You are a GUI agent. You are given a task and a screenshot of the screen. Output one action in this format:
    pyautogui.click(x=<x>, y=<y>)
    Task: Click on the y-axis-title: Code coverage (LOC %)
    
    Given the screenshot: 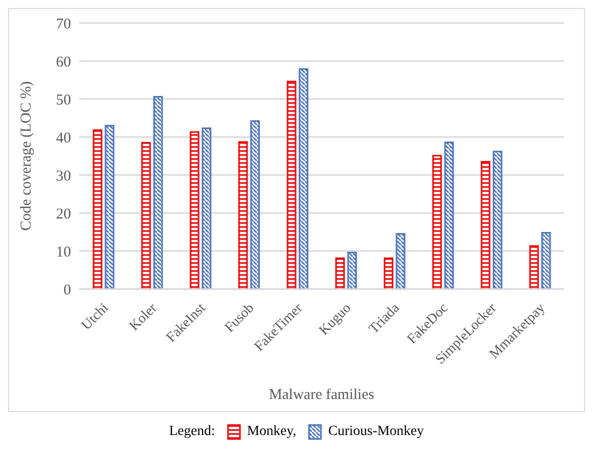 What is the action you would take?
    pyautogui.click(x=26, y=156)
    